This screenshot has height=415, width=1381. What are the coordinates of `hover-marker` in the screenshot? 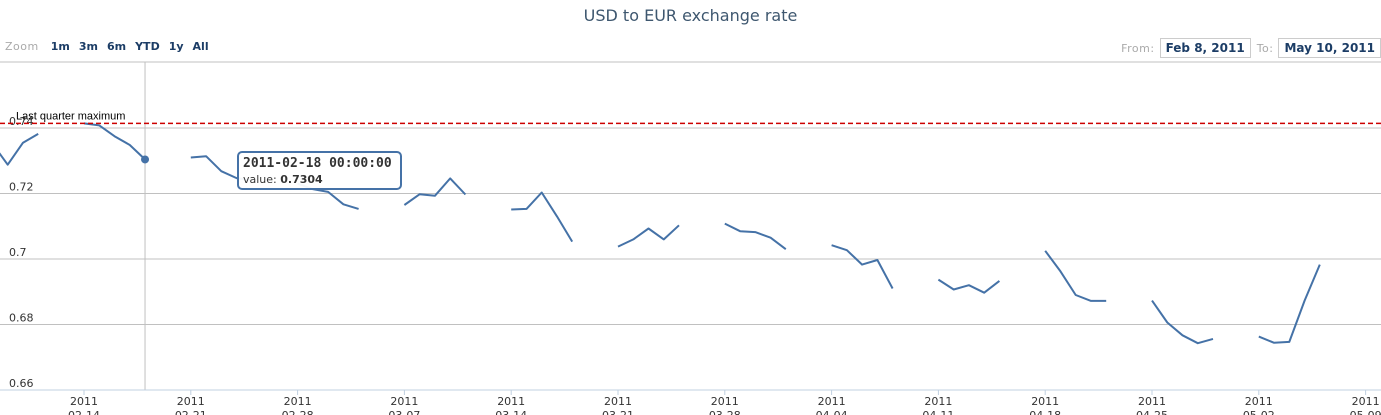 It's located at (145, 159).